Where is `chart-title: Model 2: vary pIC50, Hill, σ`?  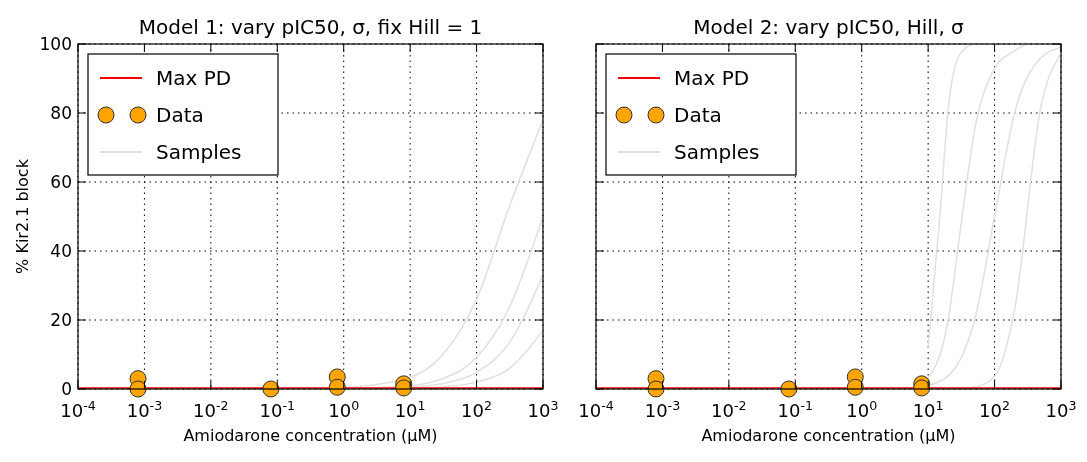
chart-title: Model 2: vary pIC50, Hill, σ is located at coordinates (829, 27).